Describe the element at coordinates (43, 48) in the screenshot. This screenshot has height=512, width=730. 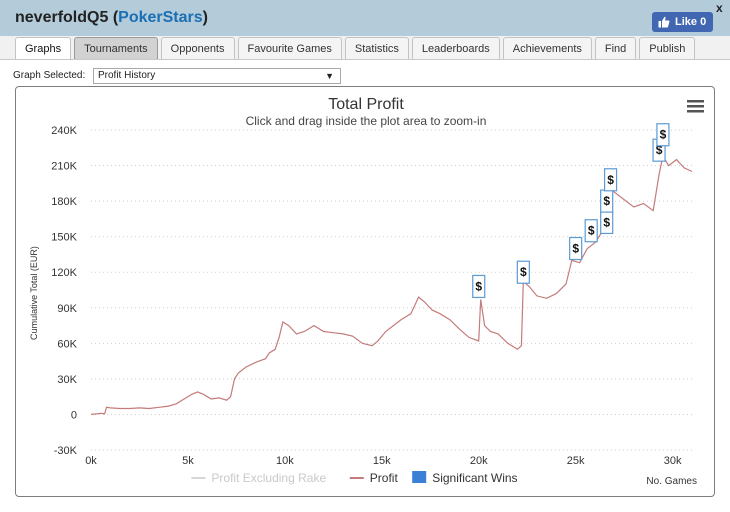
I see `tab-graphs: Graphs` at that location.